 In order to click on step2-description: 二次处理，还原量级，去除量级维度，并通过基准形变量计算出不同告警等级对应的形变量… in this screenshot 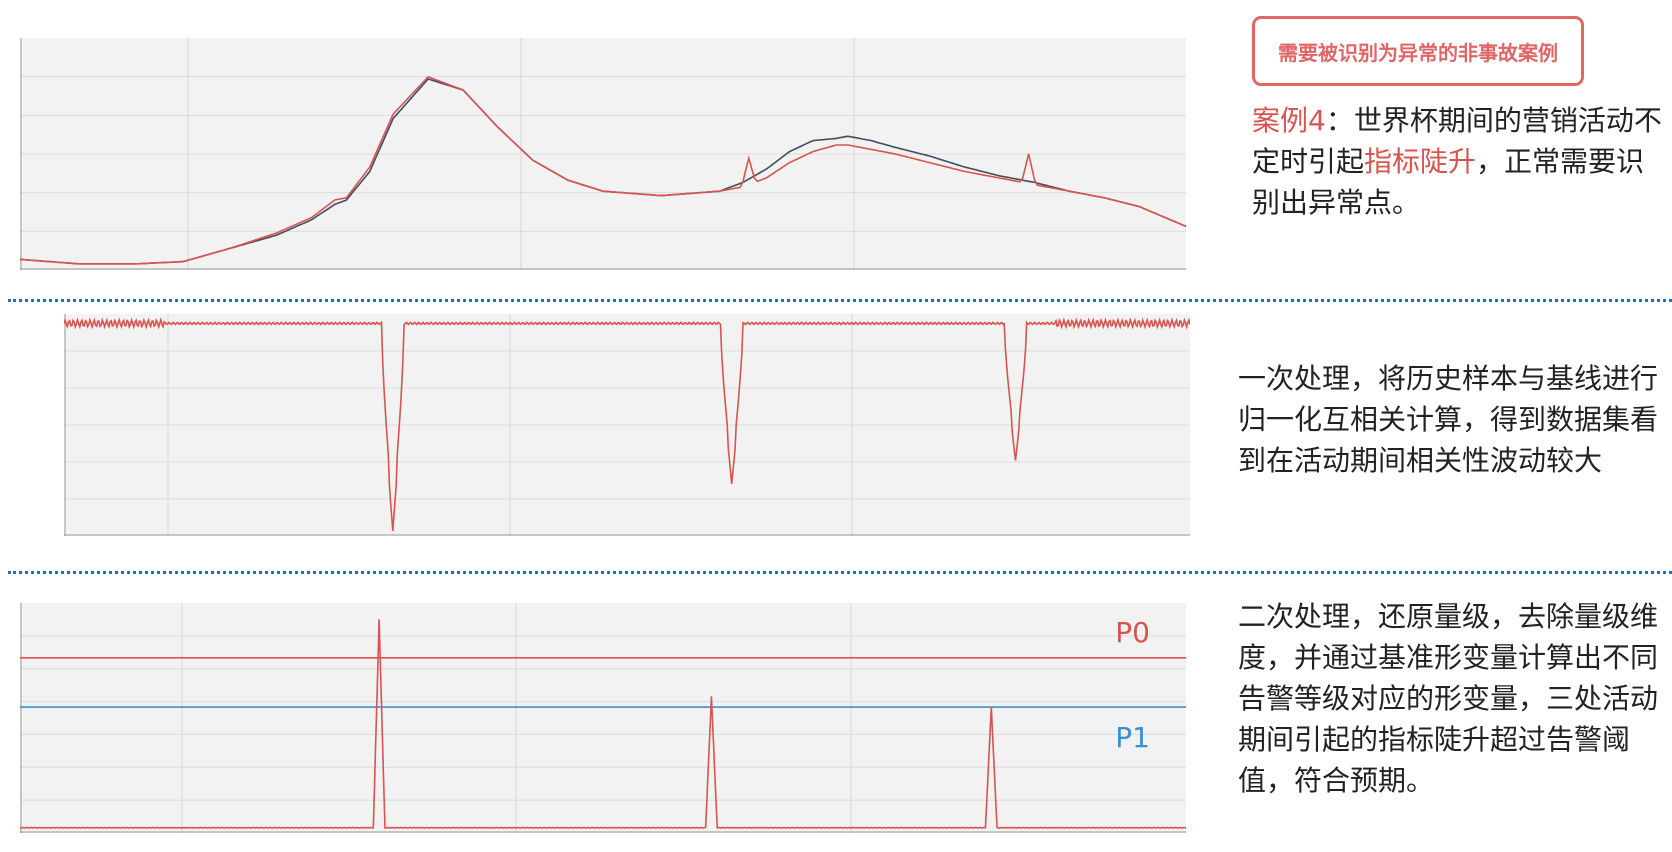, I will do `click(1448, 698)`.